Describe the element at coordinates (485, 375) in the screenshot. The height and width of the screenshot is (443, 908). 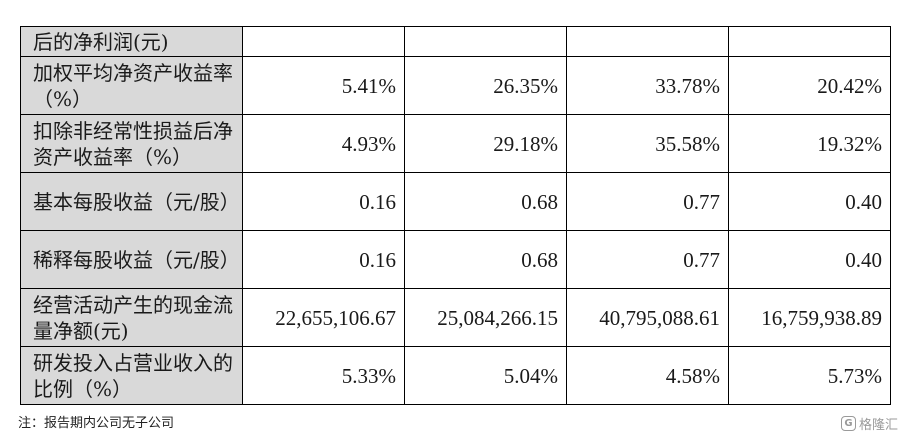
I see `table-cell: 5.04%` at that location.